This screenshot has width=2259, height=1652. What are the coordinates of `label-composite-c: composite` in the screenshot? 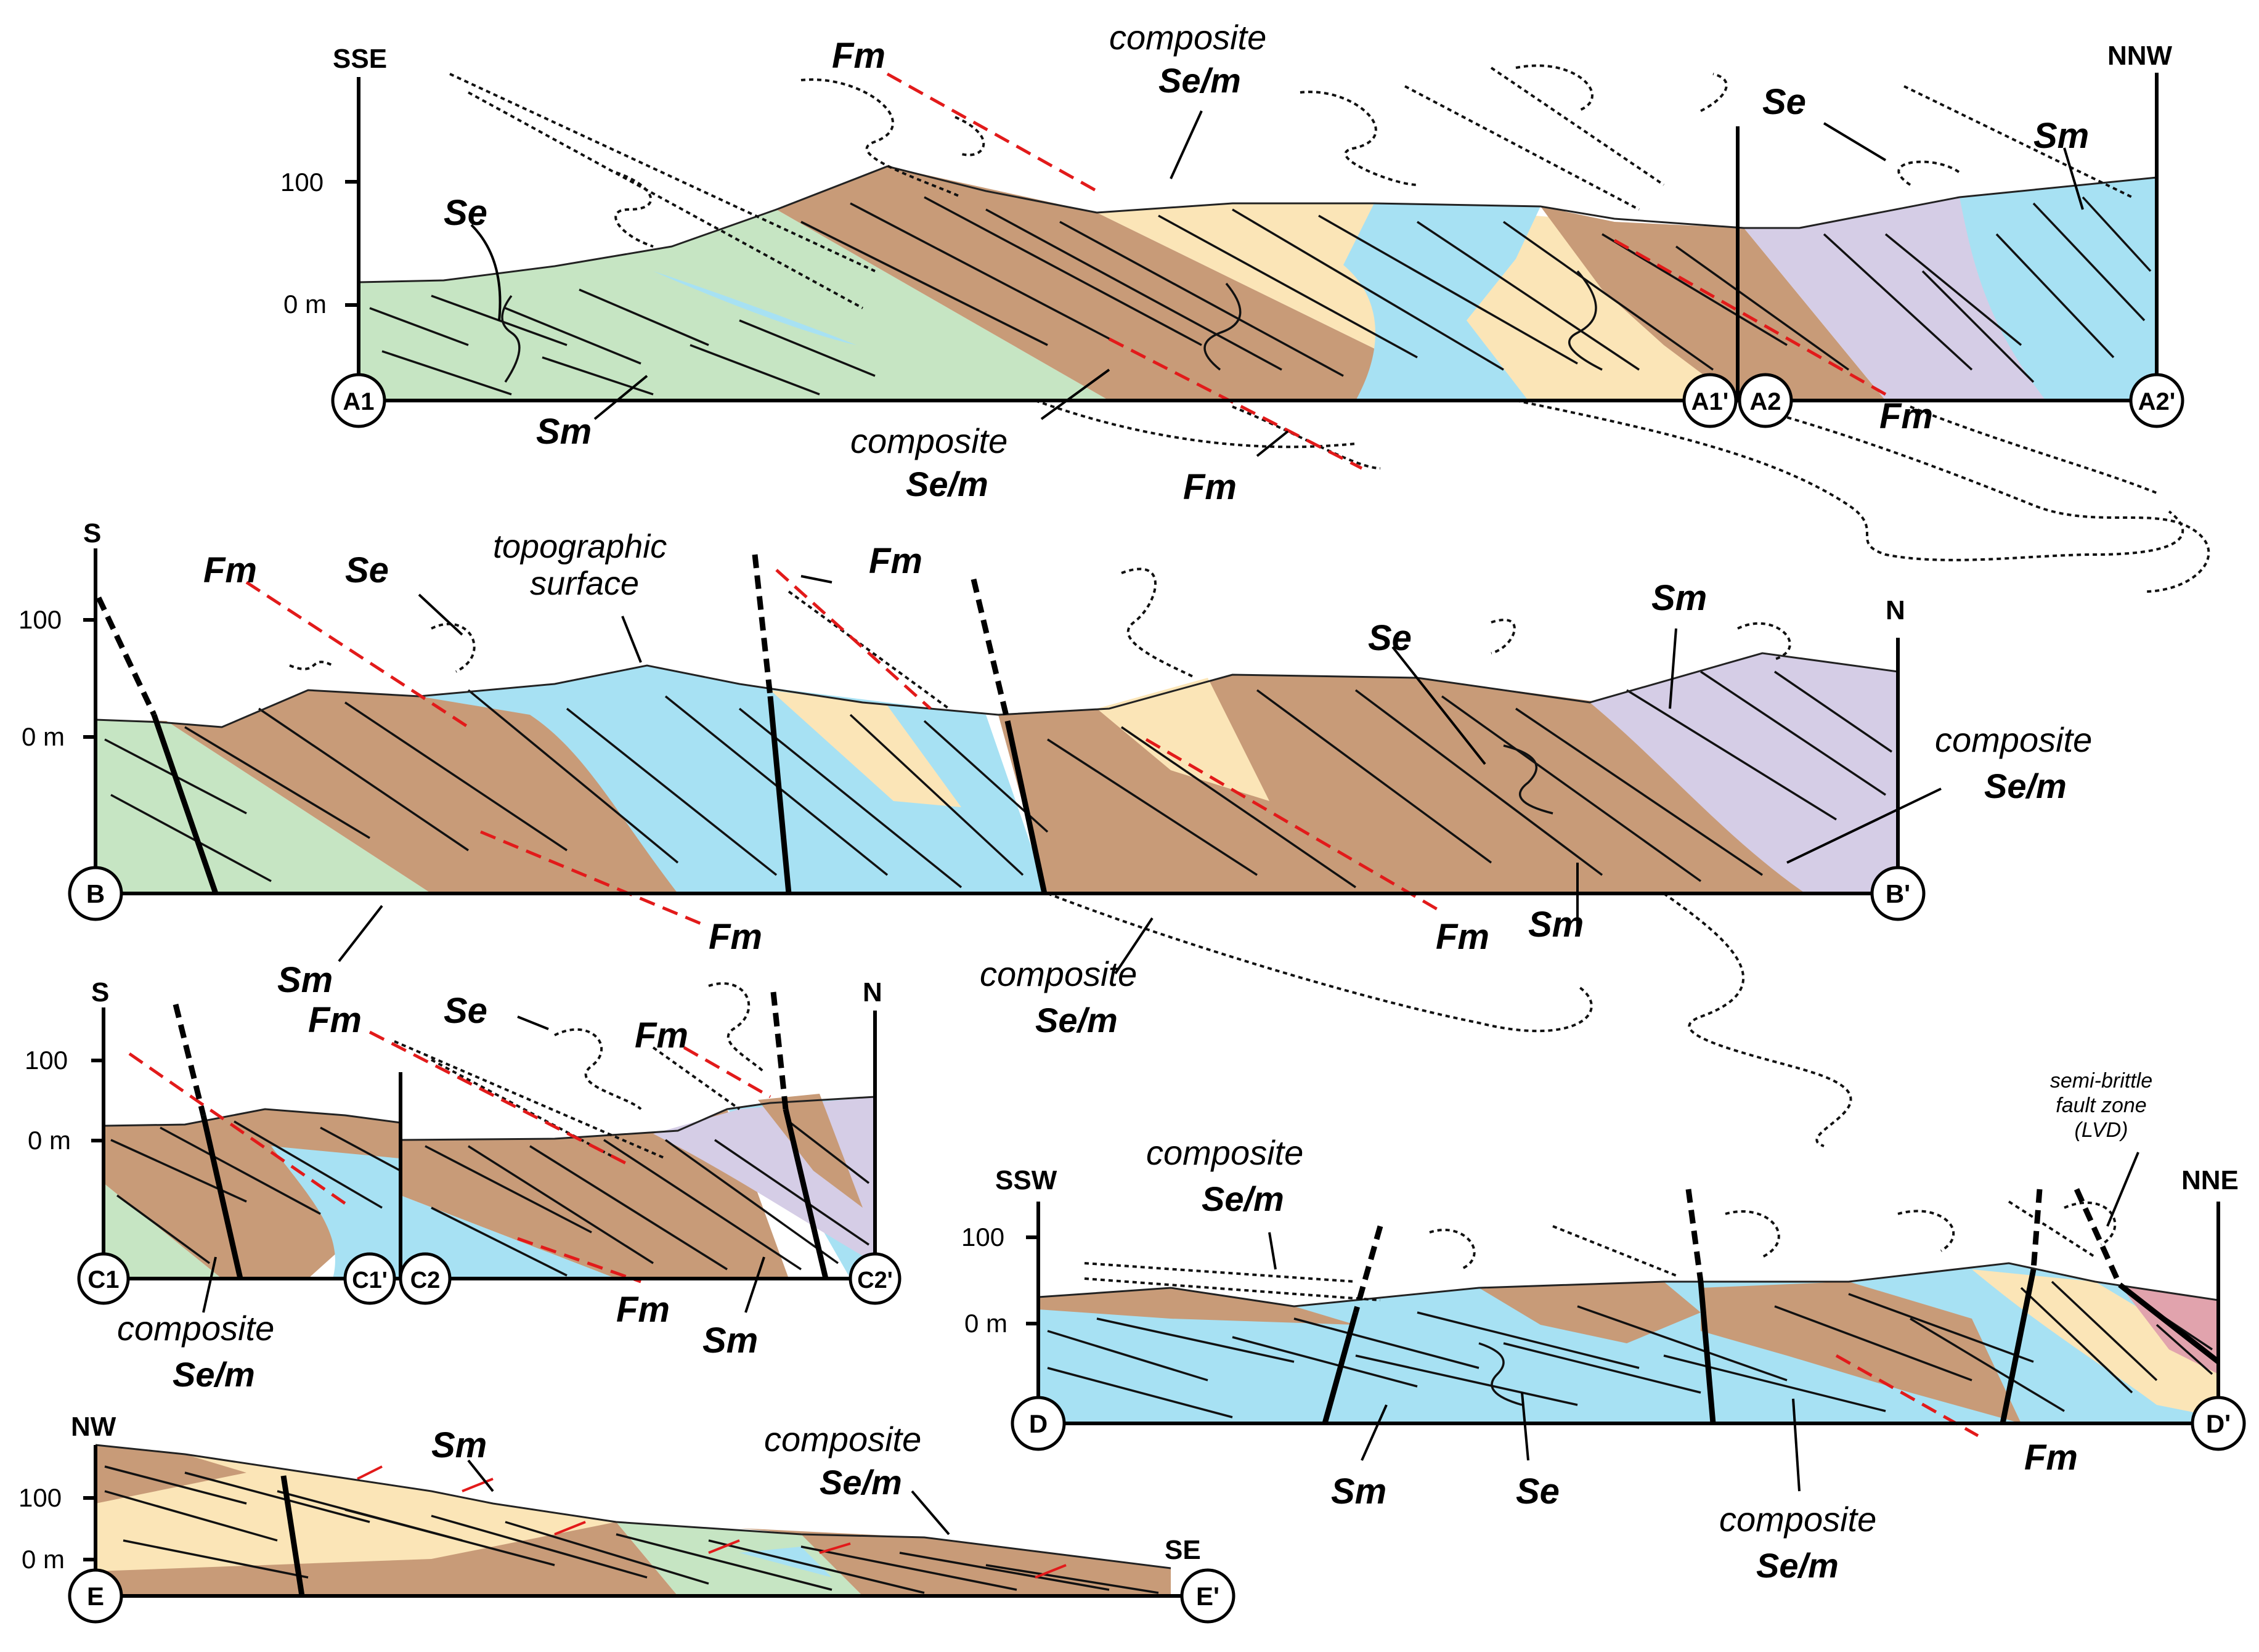 It's located at (195, 1328).